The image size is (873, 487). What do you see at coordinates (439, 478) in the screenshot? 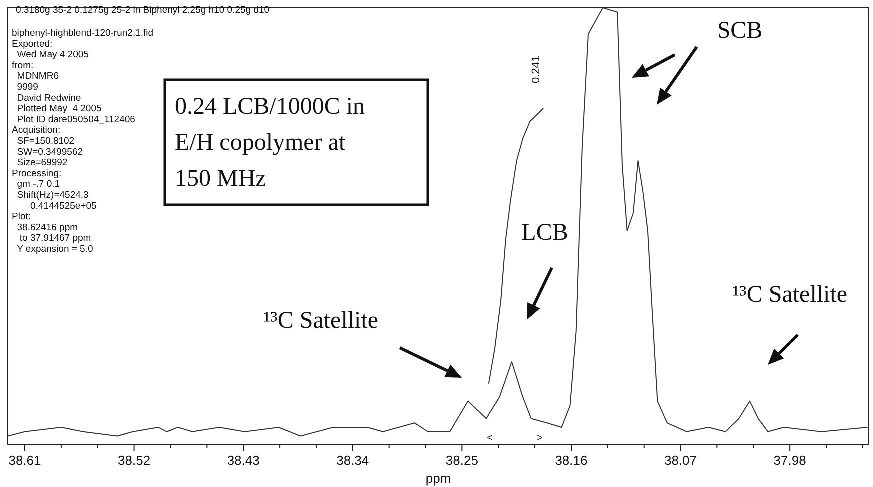
I see `x-axis-title: ppm` at bounding box center [439, 478].